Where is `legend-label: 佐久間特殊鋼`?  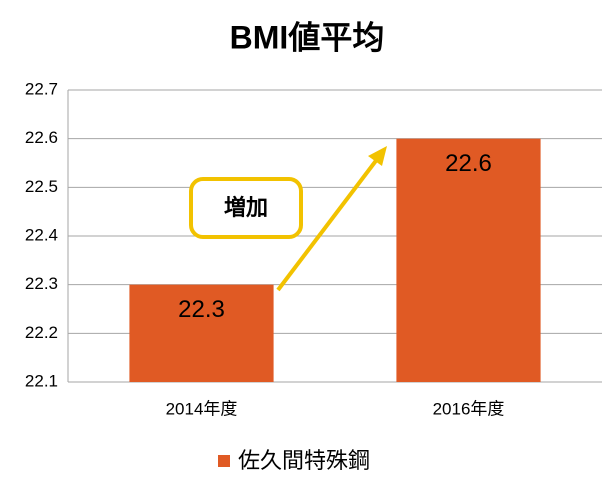
legend-label: 佐久間特殊鋼 is located at coordinates (304, 460).